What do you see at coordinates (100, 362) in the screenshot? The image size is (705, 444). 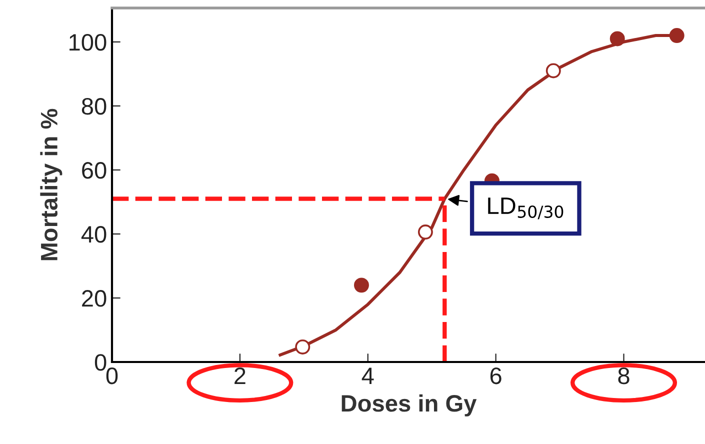 I see `y-tick-label: 0` at bounding box center [100, 362].